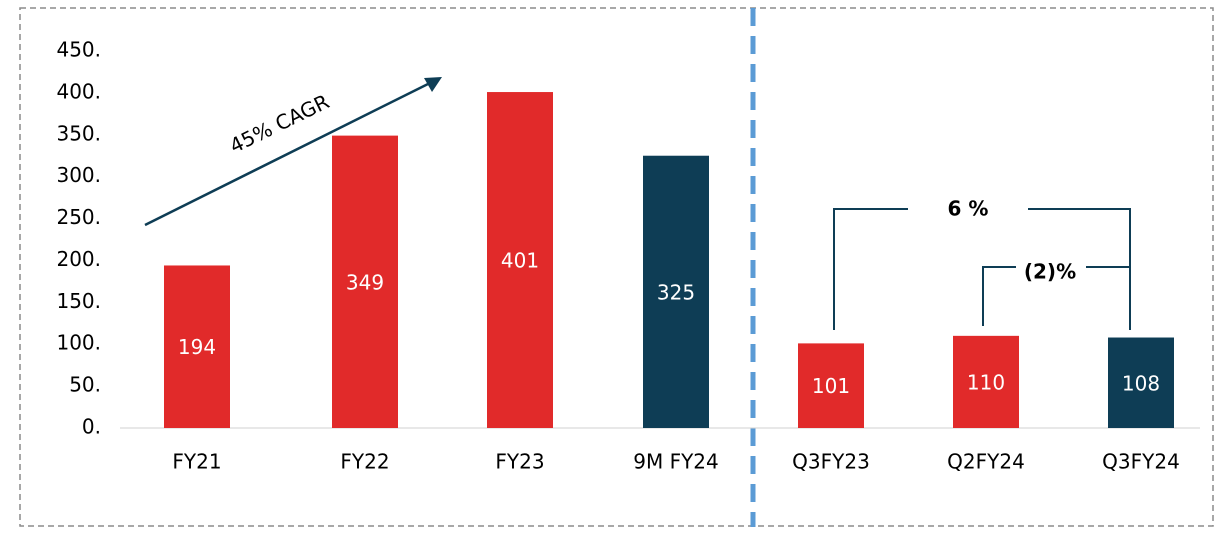 Image resolution: width=1216 pixels, height=534 pixels. What do you see at coordinates (78, 175) in the screenshot?
I see `y-tick-label: 300.` at bounding box center [78, 175].